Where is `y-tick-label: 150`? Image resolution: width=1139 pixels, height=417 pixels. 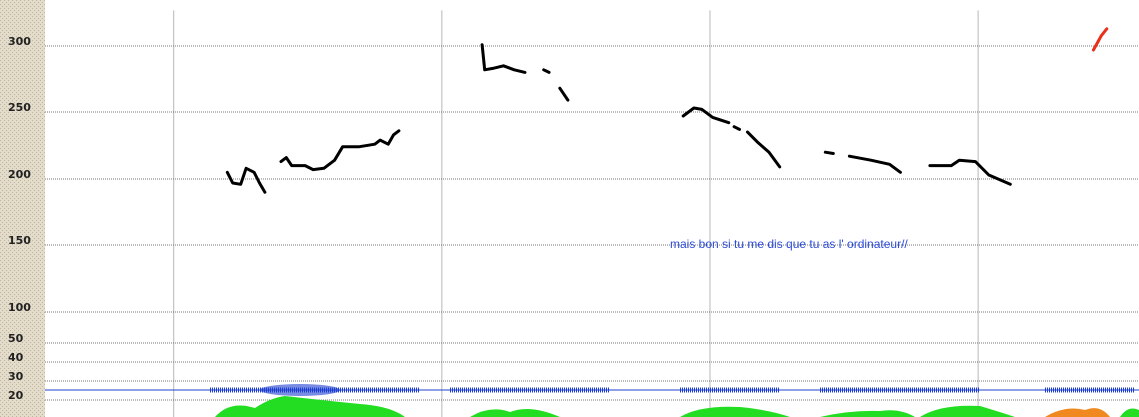 y-tick-label: 150 is located at coordinates (19, 240).